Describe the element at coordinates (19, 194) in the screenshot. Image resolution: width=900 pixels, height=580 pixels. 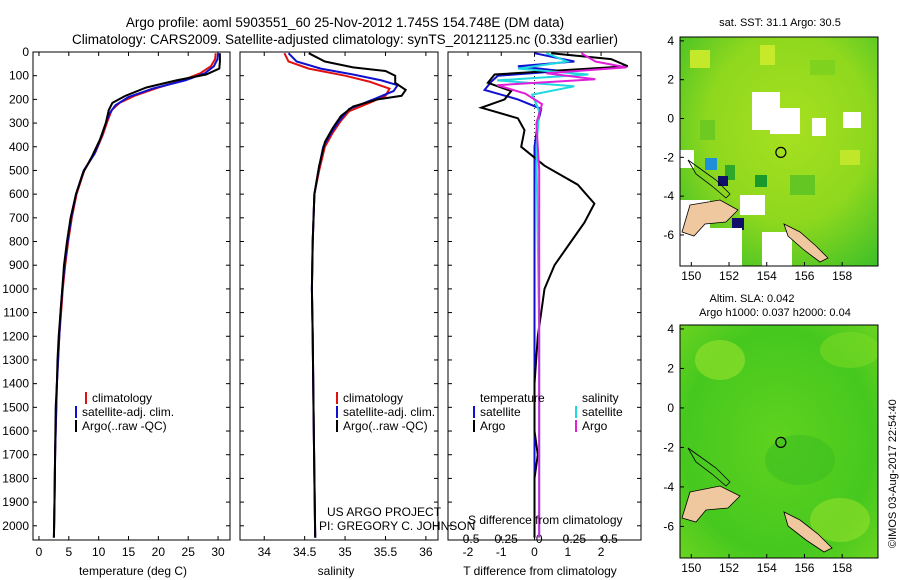
I see `depth-tick-label: 600` at that location.